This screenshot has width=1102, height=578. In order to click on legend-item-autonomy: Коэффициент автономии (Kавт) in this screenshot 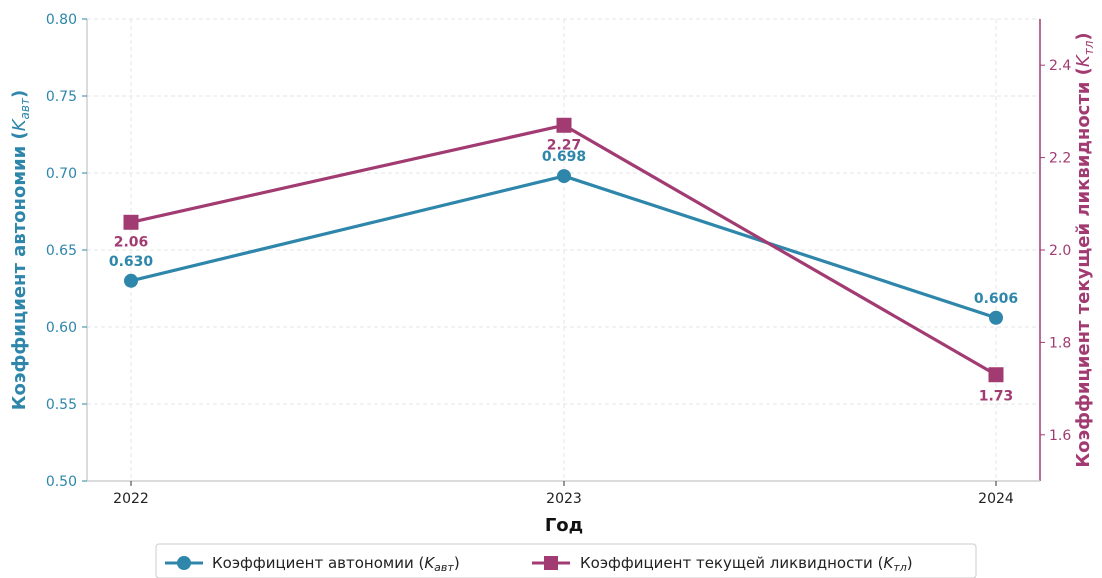, I will do `click(312, 564)`.